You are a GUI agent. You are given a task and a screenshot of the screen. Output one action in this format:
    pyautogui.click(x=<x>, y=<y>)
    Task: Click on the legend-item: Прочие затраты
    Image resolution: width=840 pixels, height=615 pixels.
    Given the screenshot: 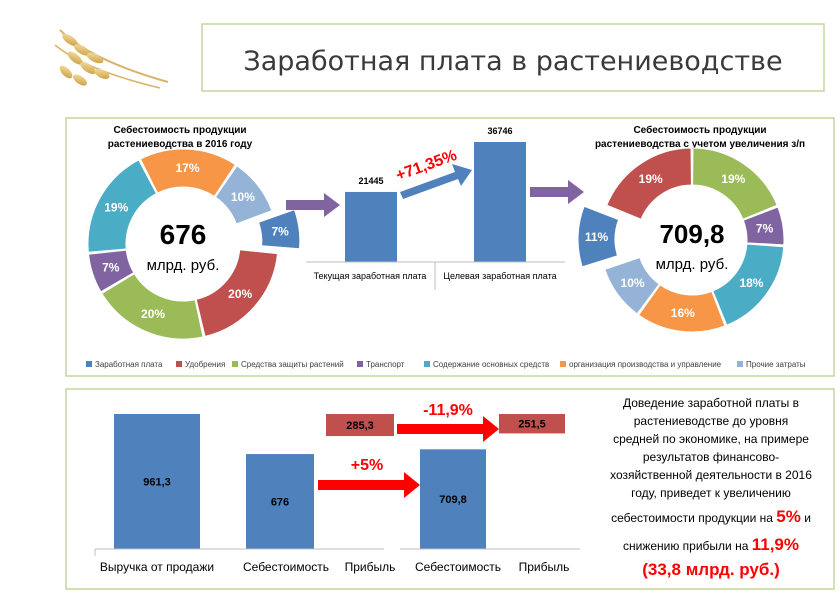 What is the action you would take?
    pyautogui.click(x=776, y=364)
    